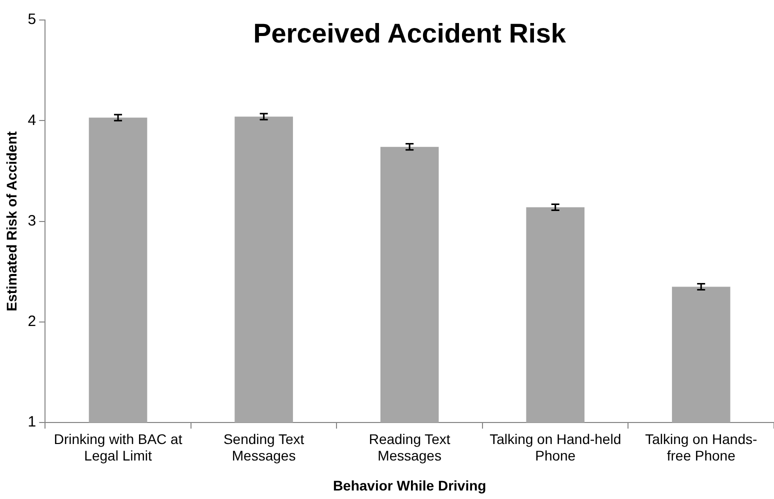 The height and width of the screenshot is (499, 774). I want to click on x-tick-label: Drinking with BAC at Legal Limit, so click(118, 447).